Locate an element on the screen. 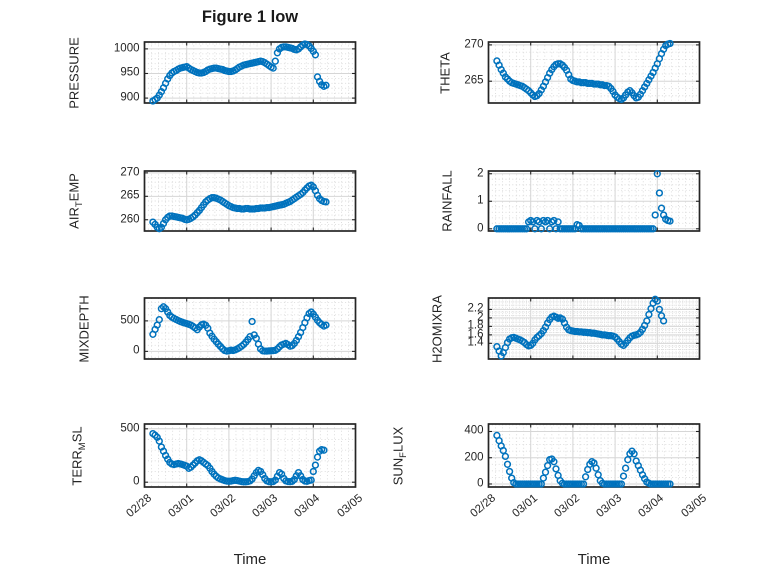 The image size is (778, 583). y-tick-label: 900 is located at coordinates (130, 97).